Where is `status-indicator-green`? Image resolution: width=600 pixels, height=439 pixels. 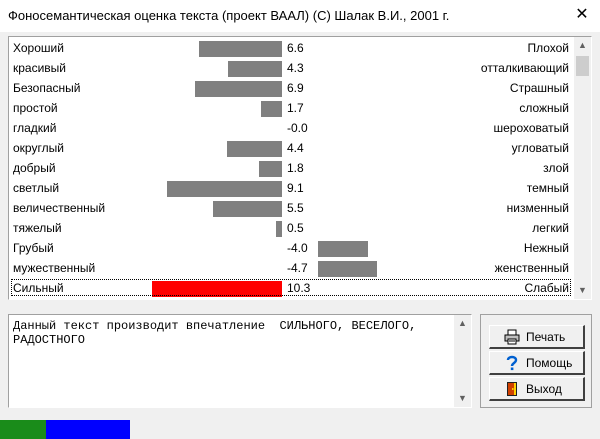
status-indicator-green is located at coordinates (23, 429).